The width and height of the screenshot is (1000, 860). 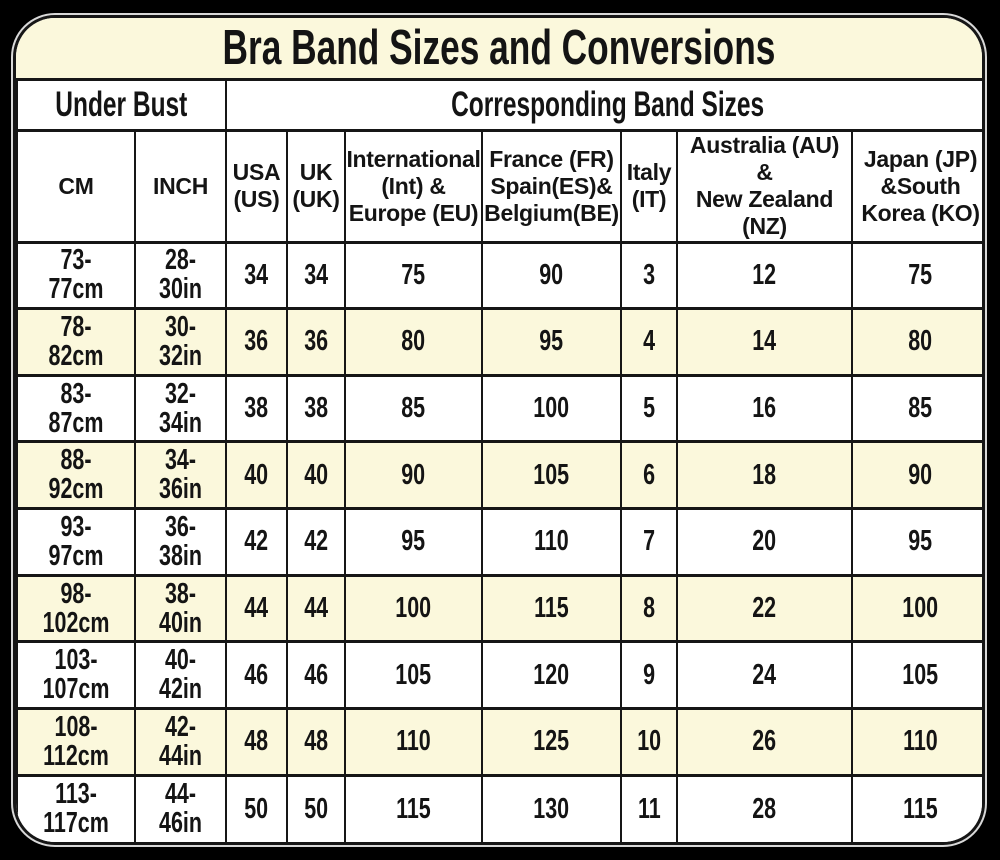 What do you see at coordinates (180, 186) in the screenshot?
I see `col-header-inch: INCH` at bounding box center [180, 186].